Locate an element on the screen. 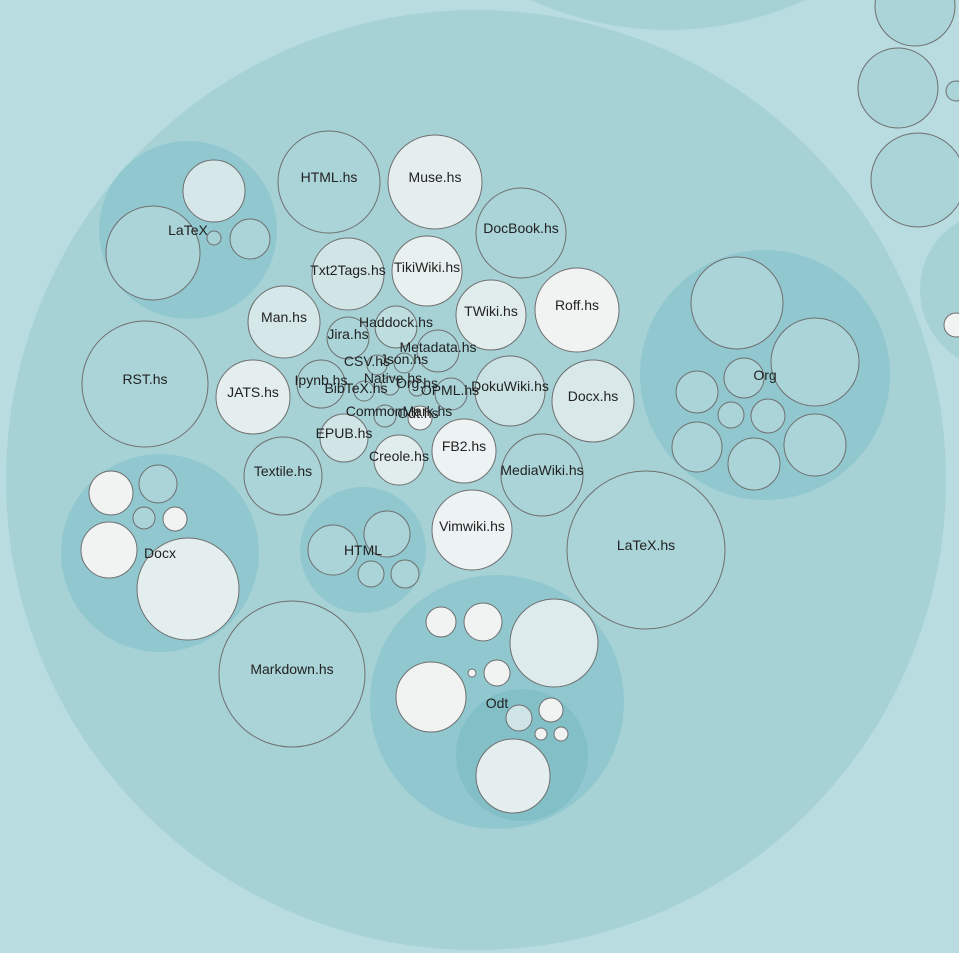 Image resolution: width=959 pixels, height=953 pixels. leaf-circle-mediawiki-hs is located at coordinates (542, 475).